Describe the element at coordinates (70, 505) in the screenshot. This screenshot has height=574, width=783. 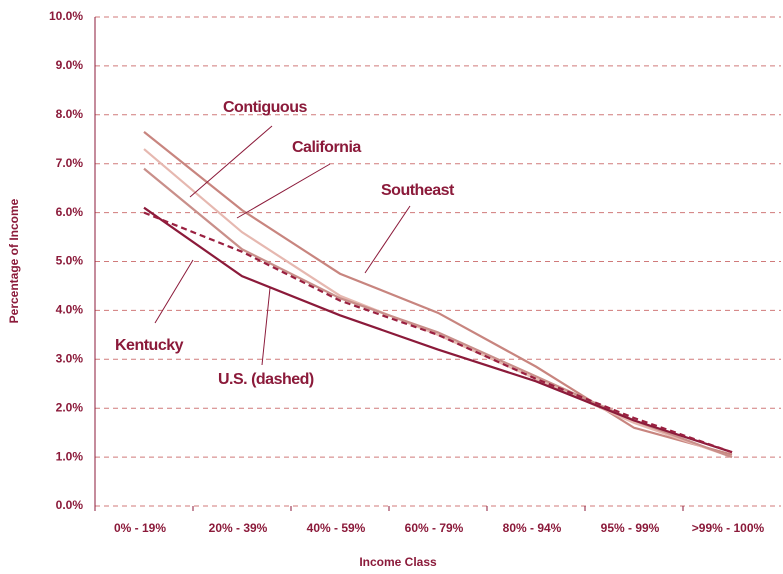
I see `y-tick-label: 0.0%` at that location.